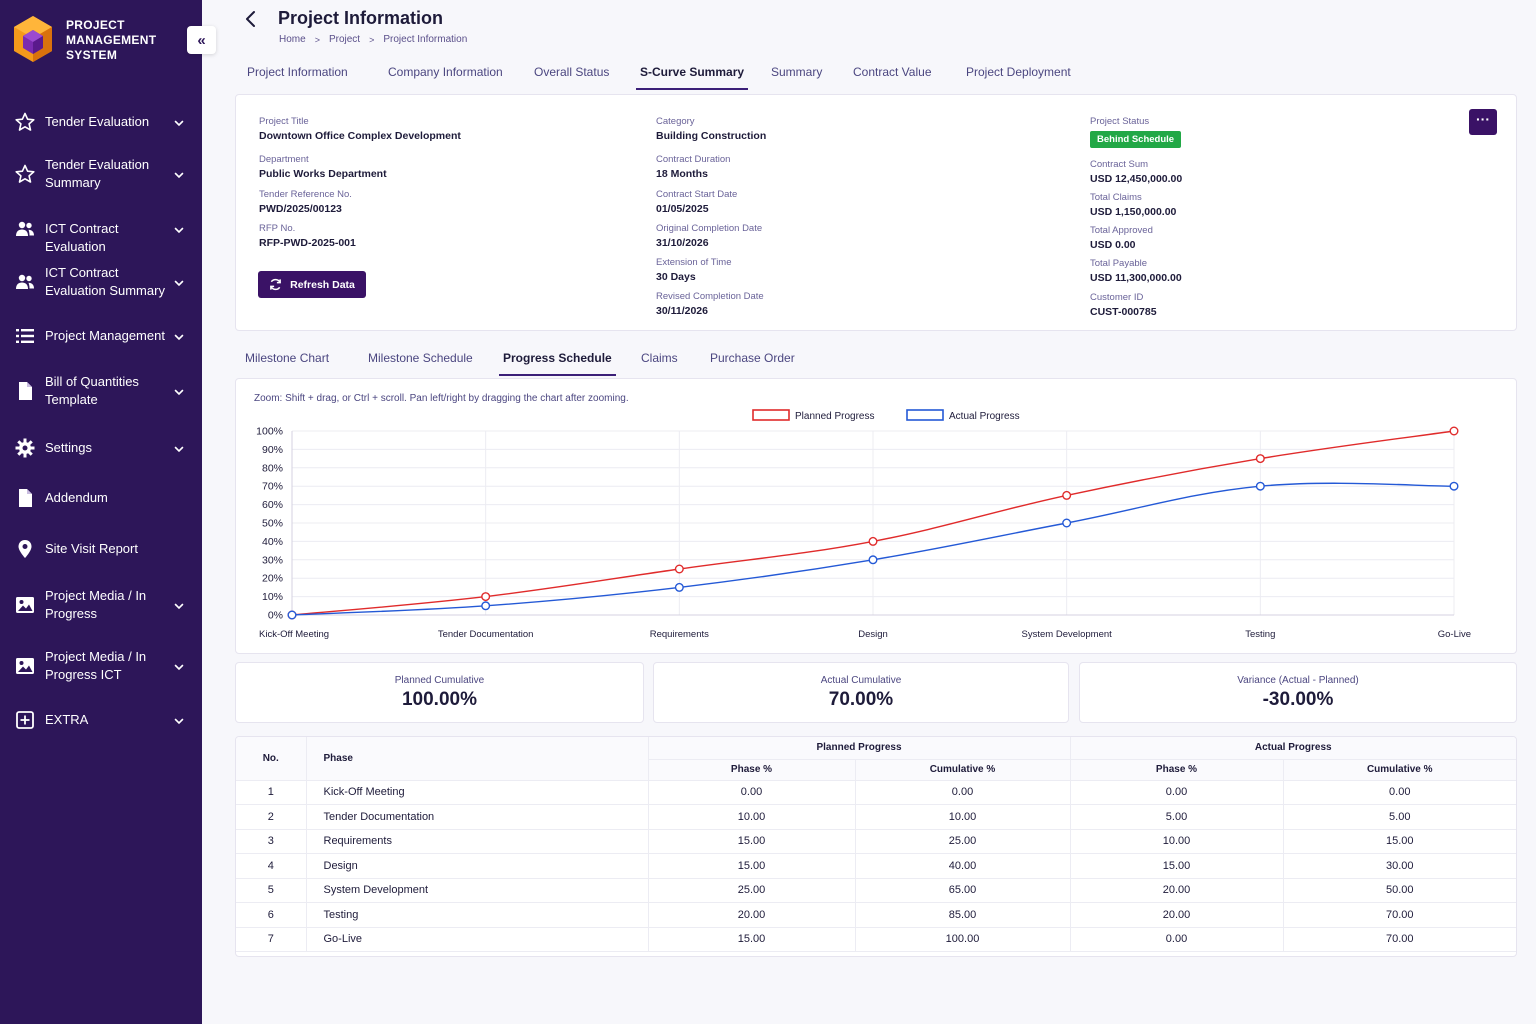 This screenshot has width=1536, height=1024. What do you see at coordinates (1117, 297) in the screenshot?
I see `field-label: Customer ID` at bounding box center [1117, 297].